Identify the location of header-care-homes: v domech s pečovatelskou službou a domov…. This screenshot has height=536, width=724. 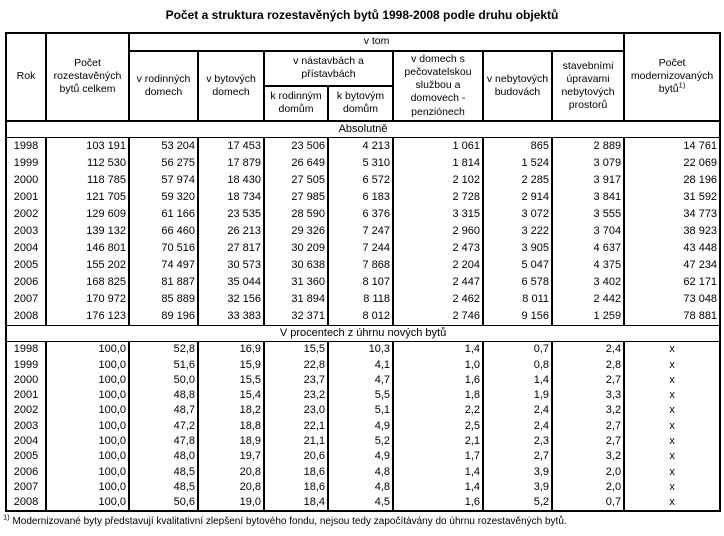
(438, 86).